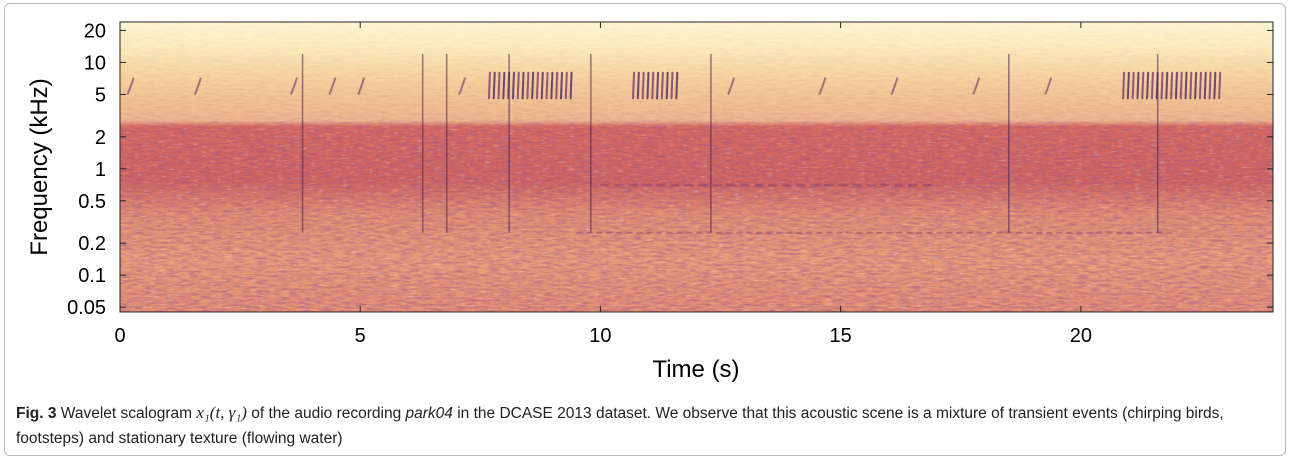  I want to click on caption-text-2: of the audio recording, so click(326, 413).